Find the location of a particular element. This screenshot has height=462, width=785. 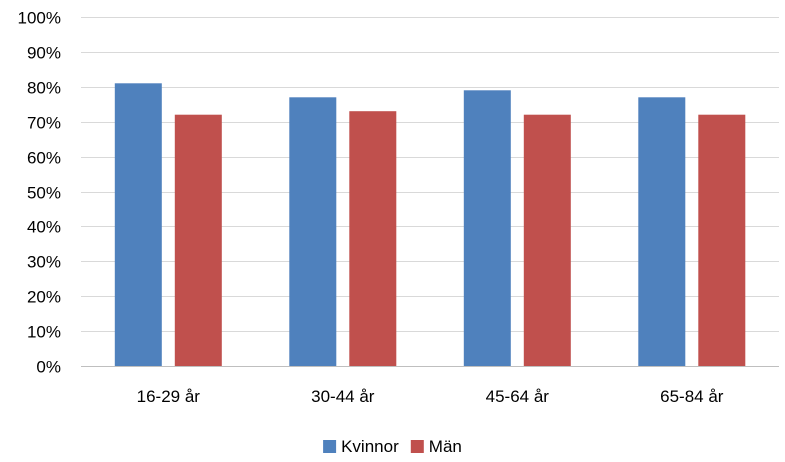

legend-label-0: Kvinnor is located at coordinates (370, 446).